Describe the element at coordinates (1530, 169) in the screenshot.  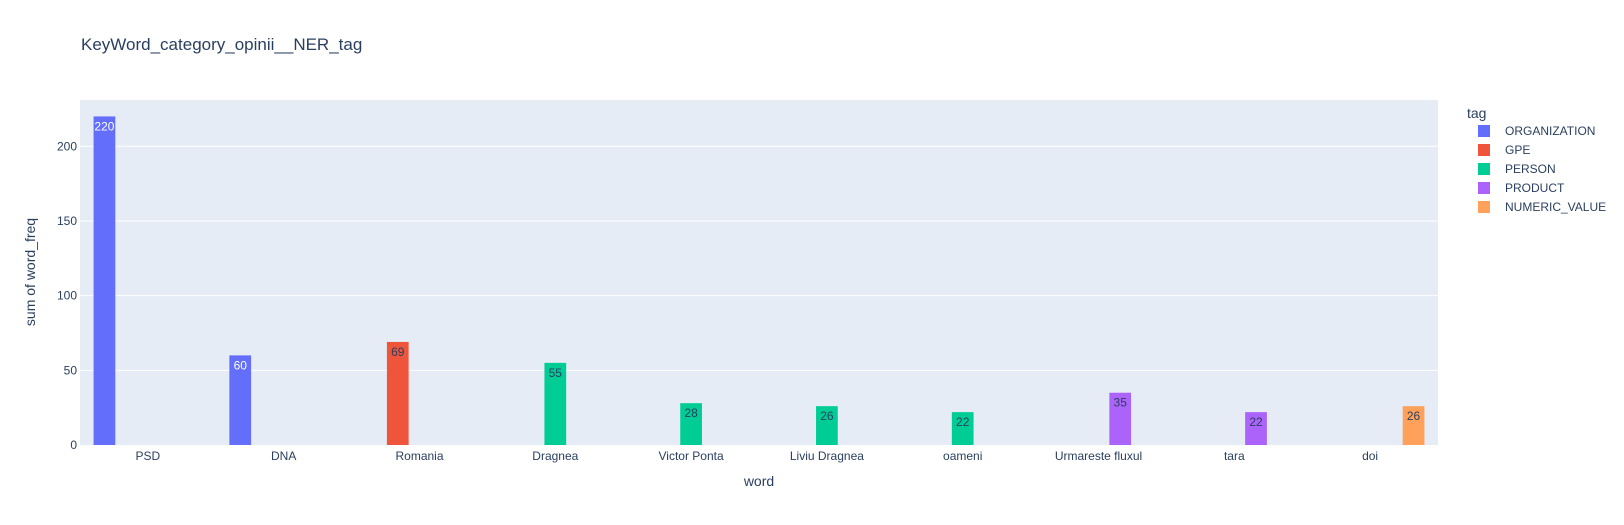
I see `legend-label: PERSON` at that location.